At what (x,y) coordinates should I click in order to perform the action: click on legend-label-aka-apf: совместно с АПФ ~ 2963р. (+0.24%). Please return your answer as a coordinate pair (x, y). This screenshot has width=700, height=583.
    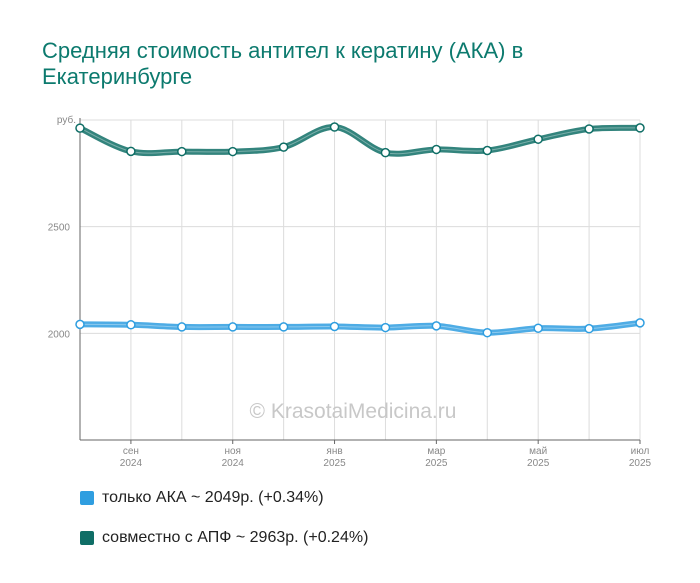
    Looking at the image, I should click on (235, 537).